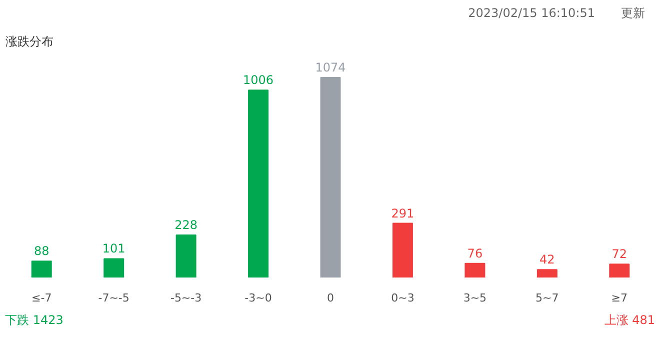  What do you see at coordinates (42, 251) in the screenshot?
I see `data-label: 88` at bounding box center [42, 251].